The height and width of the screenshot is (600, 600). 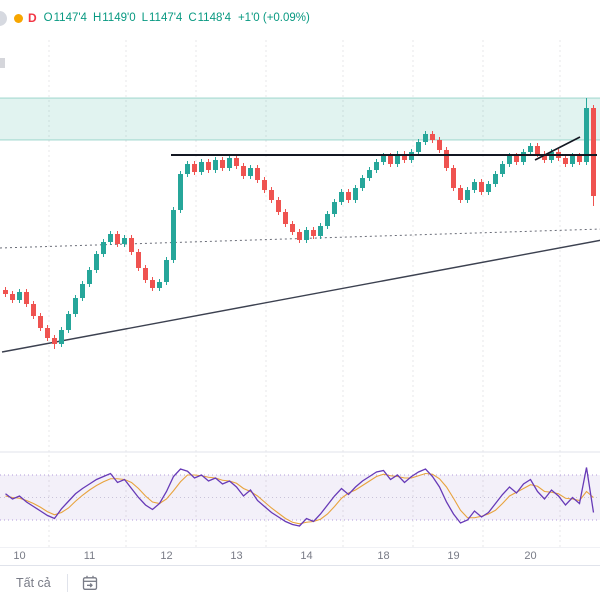 What do you see at coordinates (453, 556) in the screenshot?
I see `time-axis-label: 19` at bounding box center [453, 556].